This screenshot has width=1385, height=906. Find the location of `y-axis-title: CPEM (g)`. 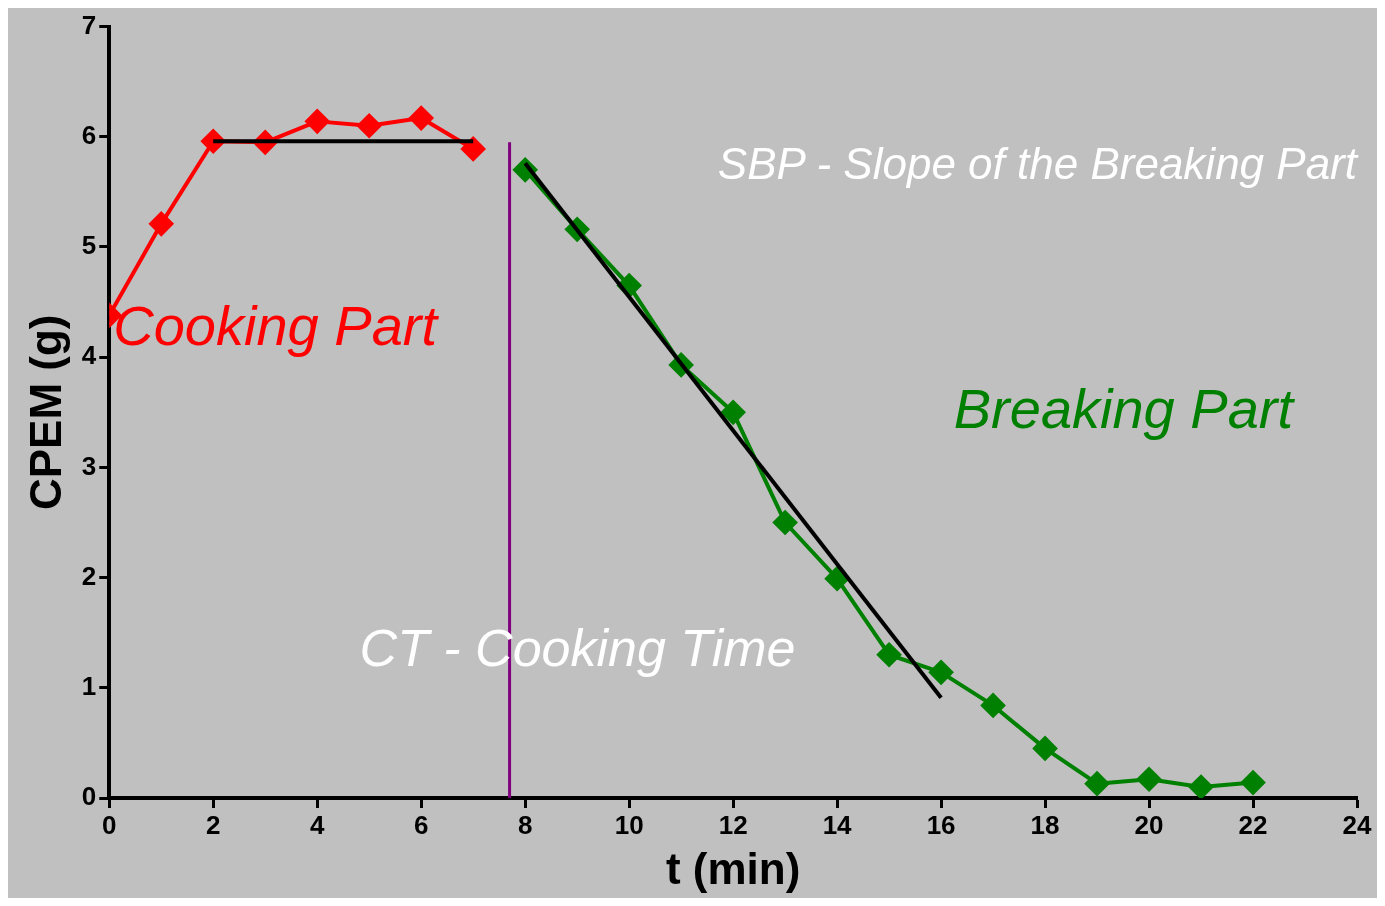

y-axis-title: CPEM (g) is located at coordinates (45, 412).